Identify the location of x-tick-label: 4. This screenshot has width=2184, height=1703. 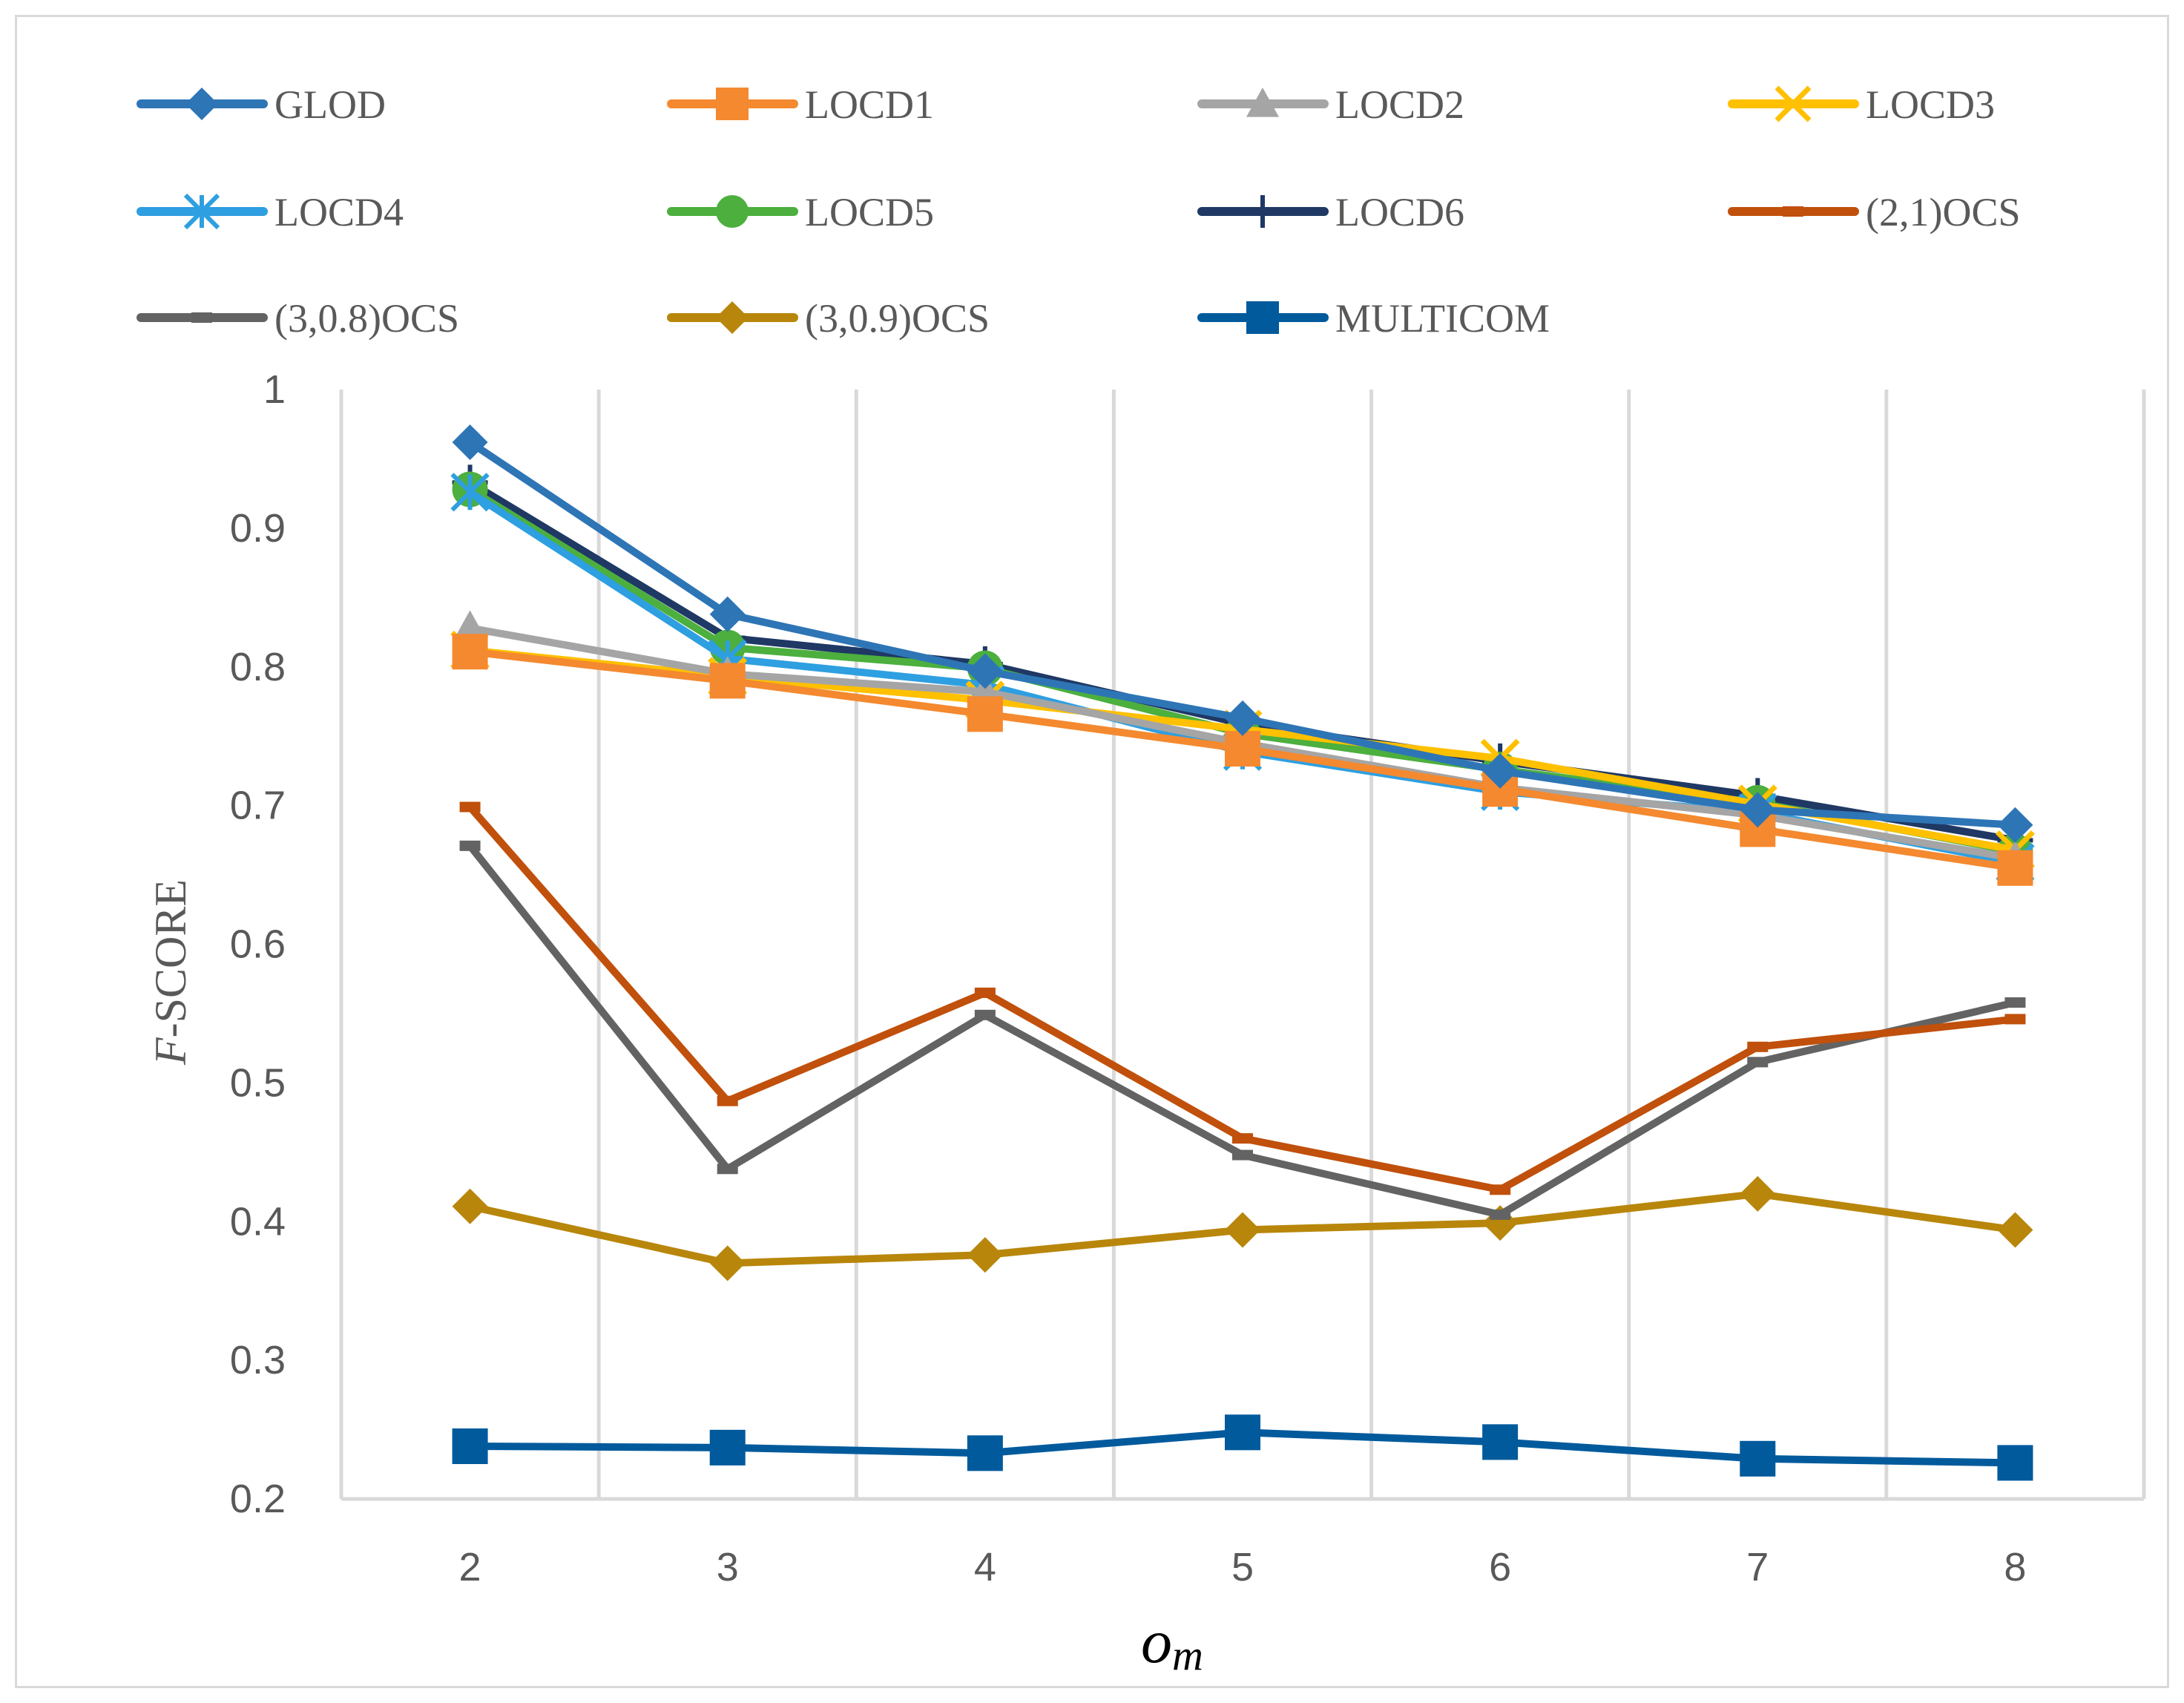
(985, 1567).